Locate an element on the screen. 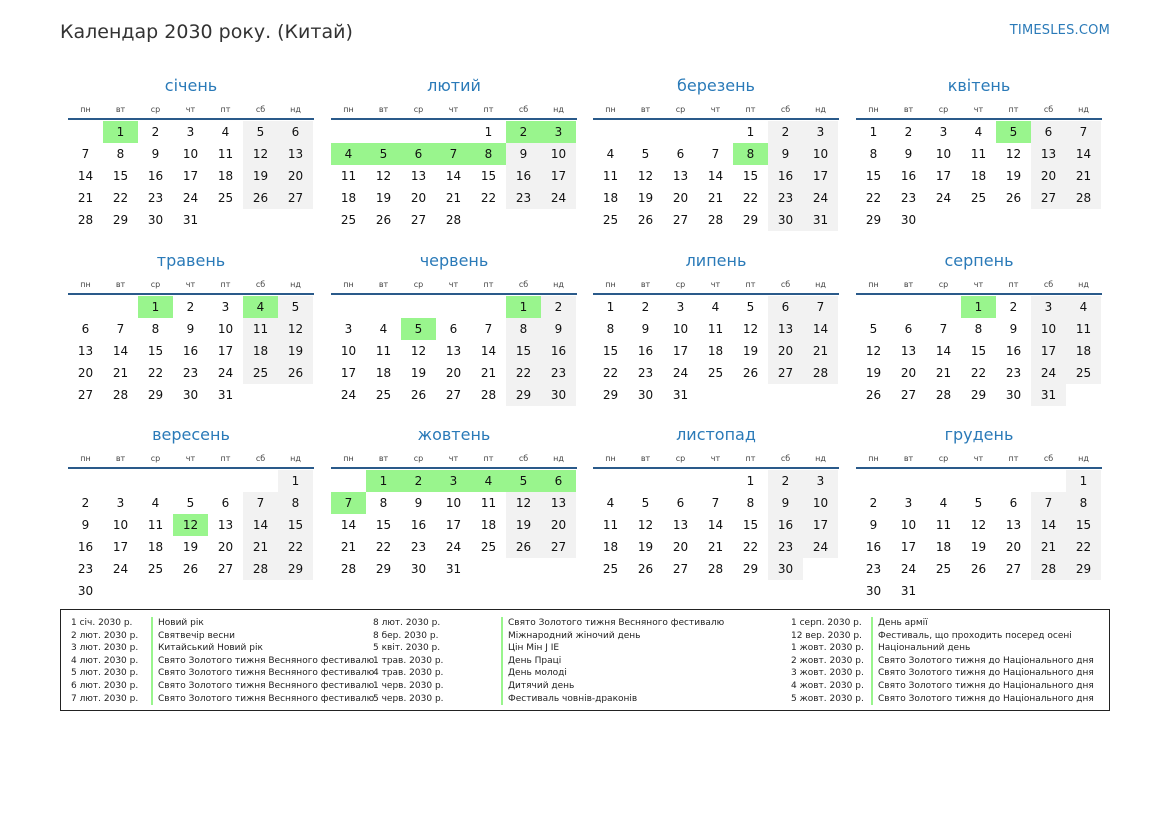 This screenshot has width=1169, height=827. legend-holiday-name: День Праці is located at coordinates (531, 661).